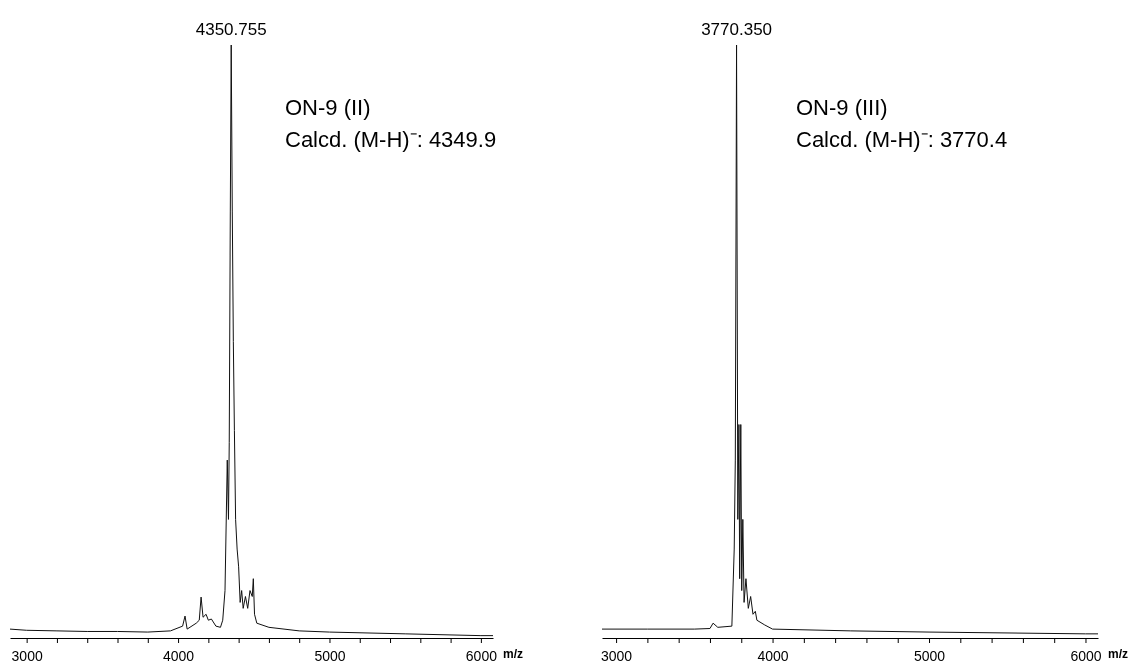 The width and height of the screenshot is (1141, 666). Describe the element at coordinates (842, 107) in the screenshot. I see `annotation: ON-9 (III)` at that location.